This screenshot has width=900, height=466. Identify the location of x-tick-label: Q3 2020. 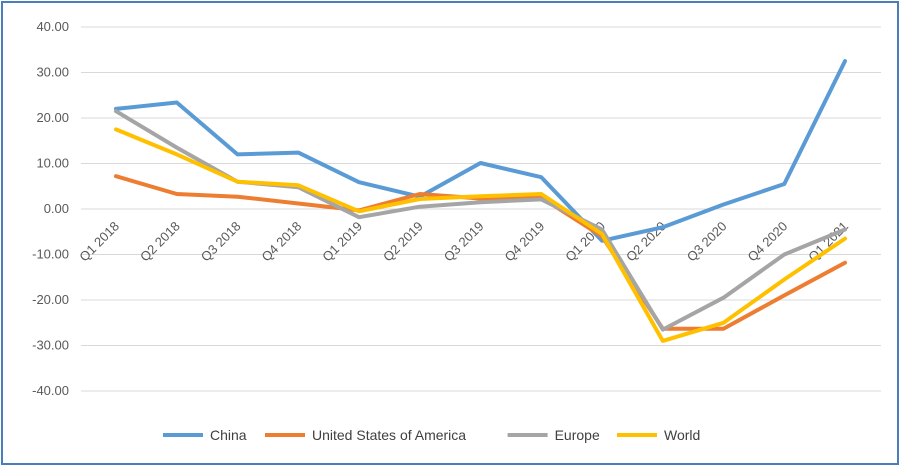
(707, 242).